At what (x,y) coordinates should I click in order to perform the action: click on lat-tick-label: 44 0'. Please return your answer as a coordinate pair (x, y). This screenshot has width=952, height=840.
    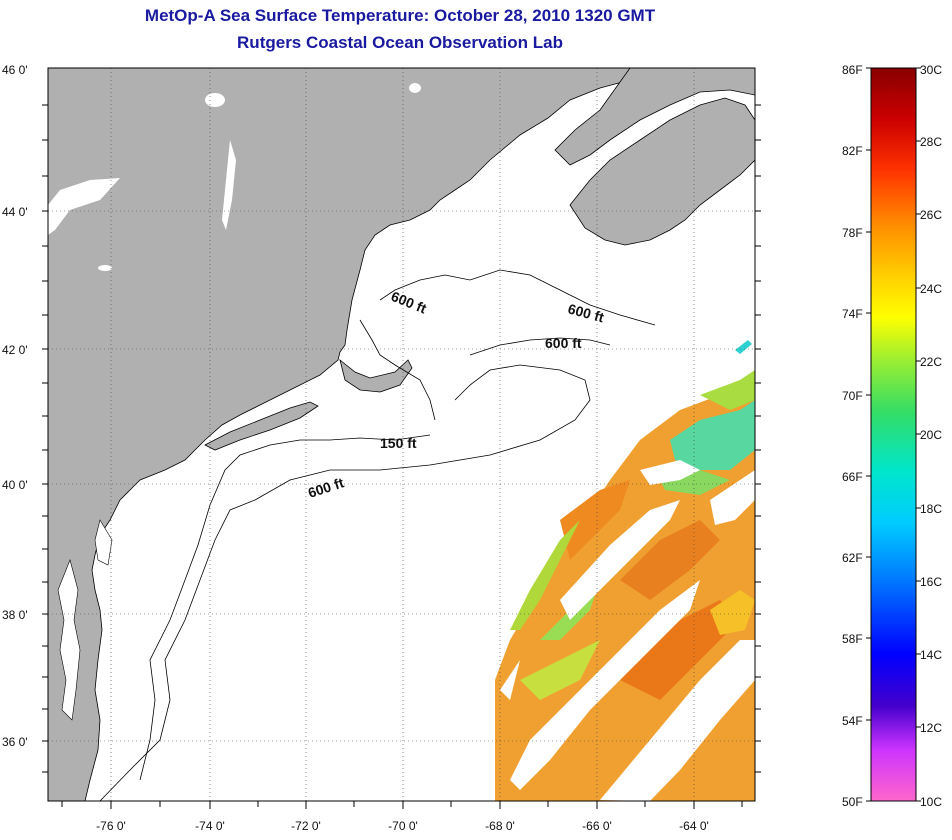
    Looking at the image, I should click on (15, 212).